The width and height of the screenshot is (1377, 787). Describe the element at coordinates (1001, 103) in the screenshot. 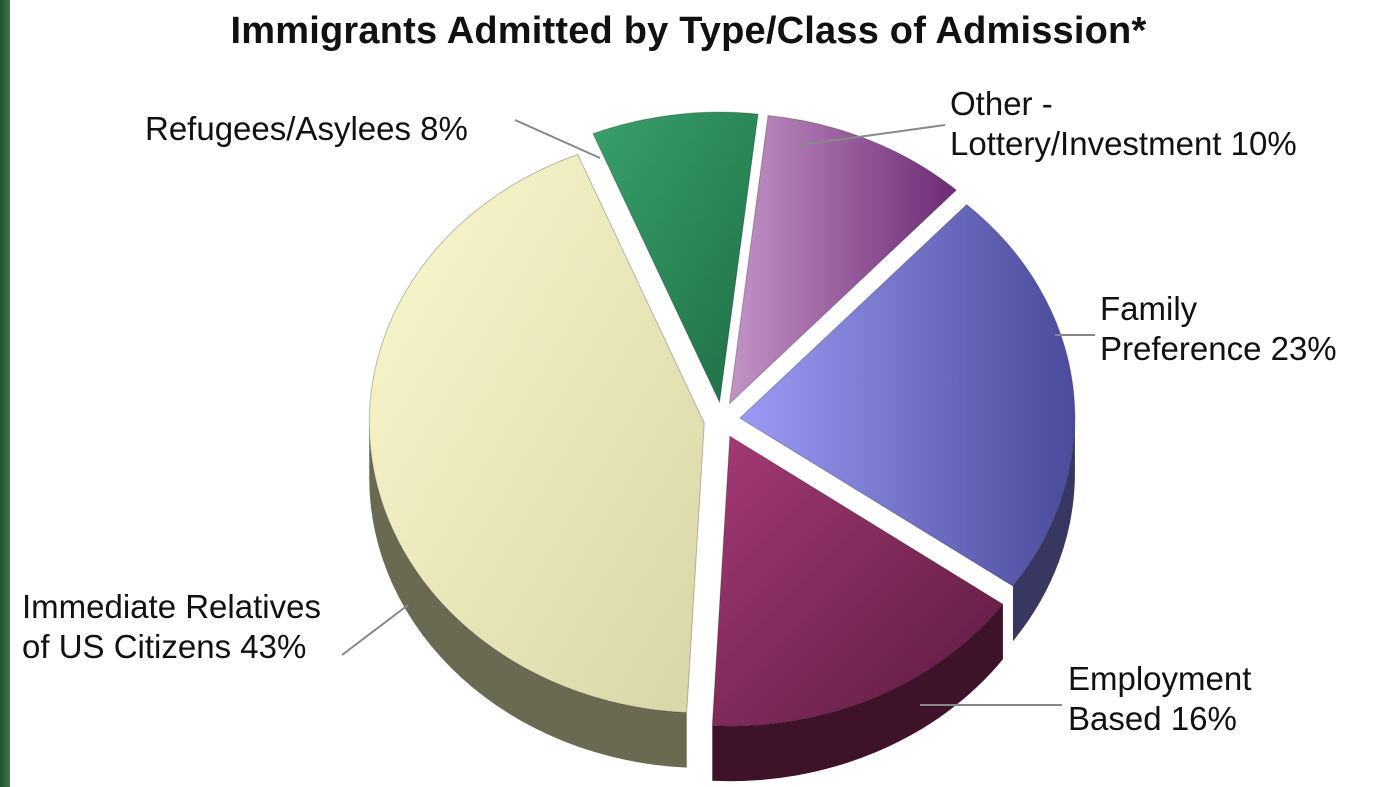

I see `slice-label-other-lottery: Other -` at that location.